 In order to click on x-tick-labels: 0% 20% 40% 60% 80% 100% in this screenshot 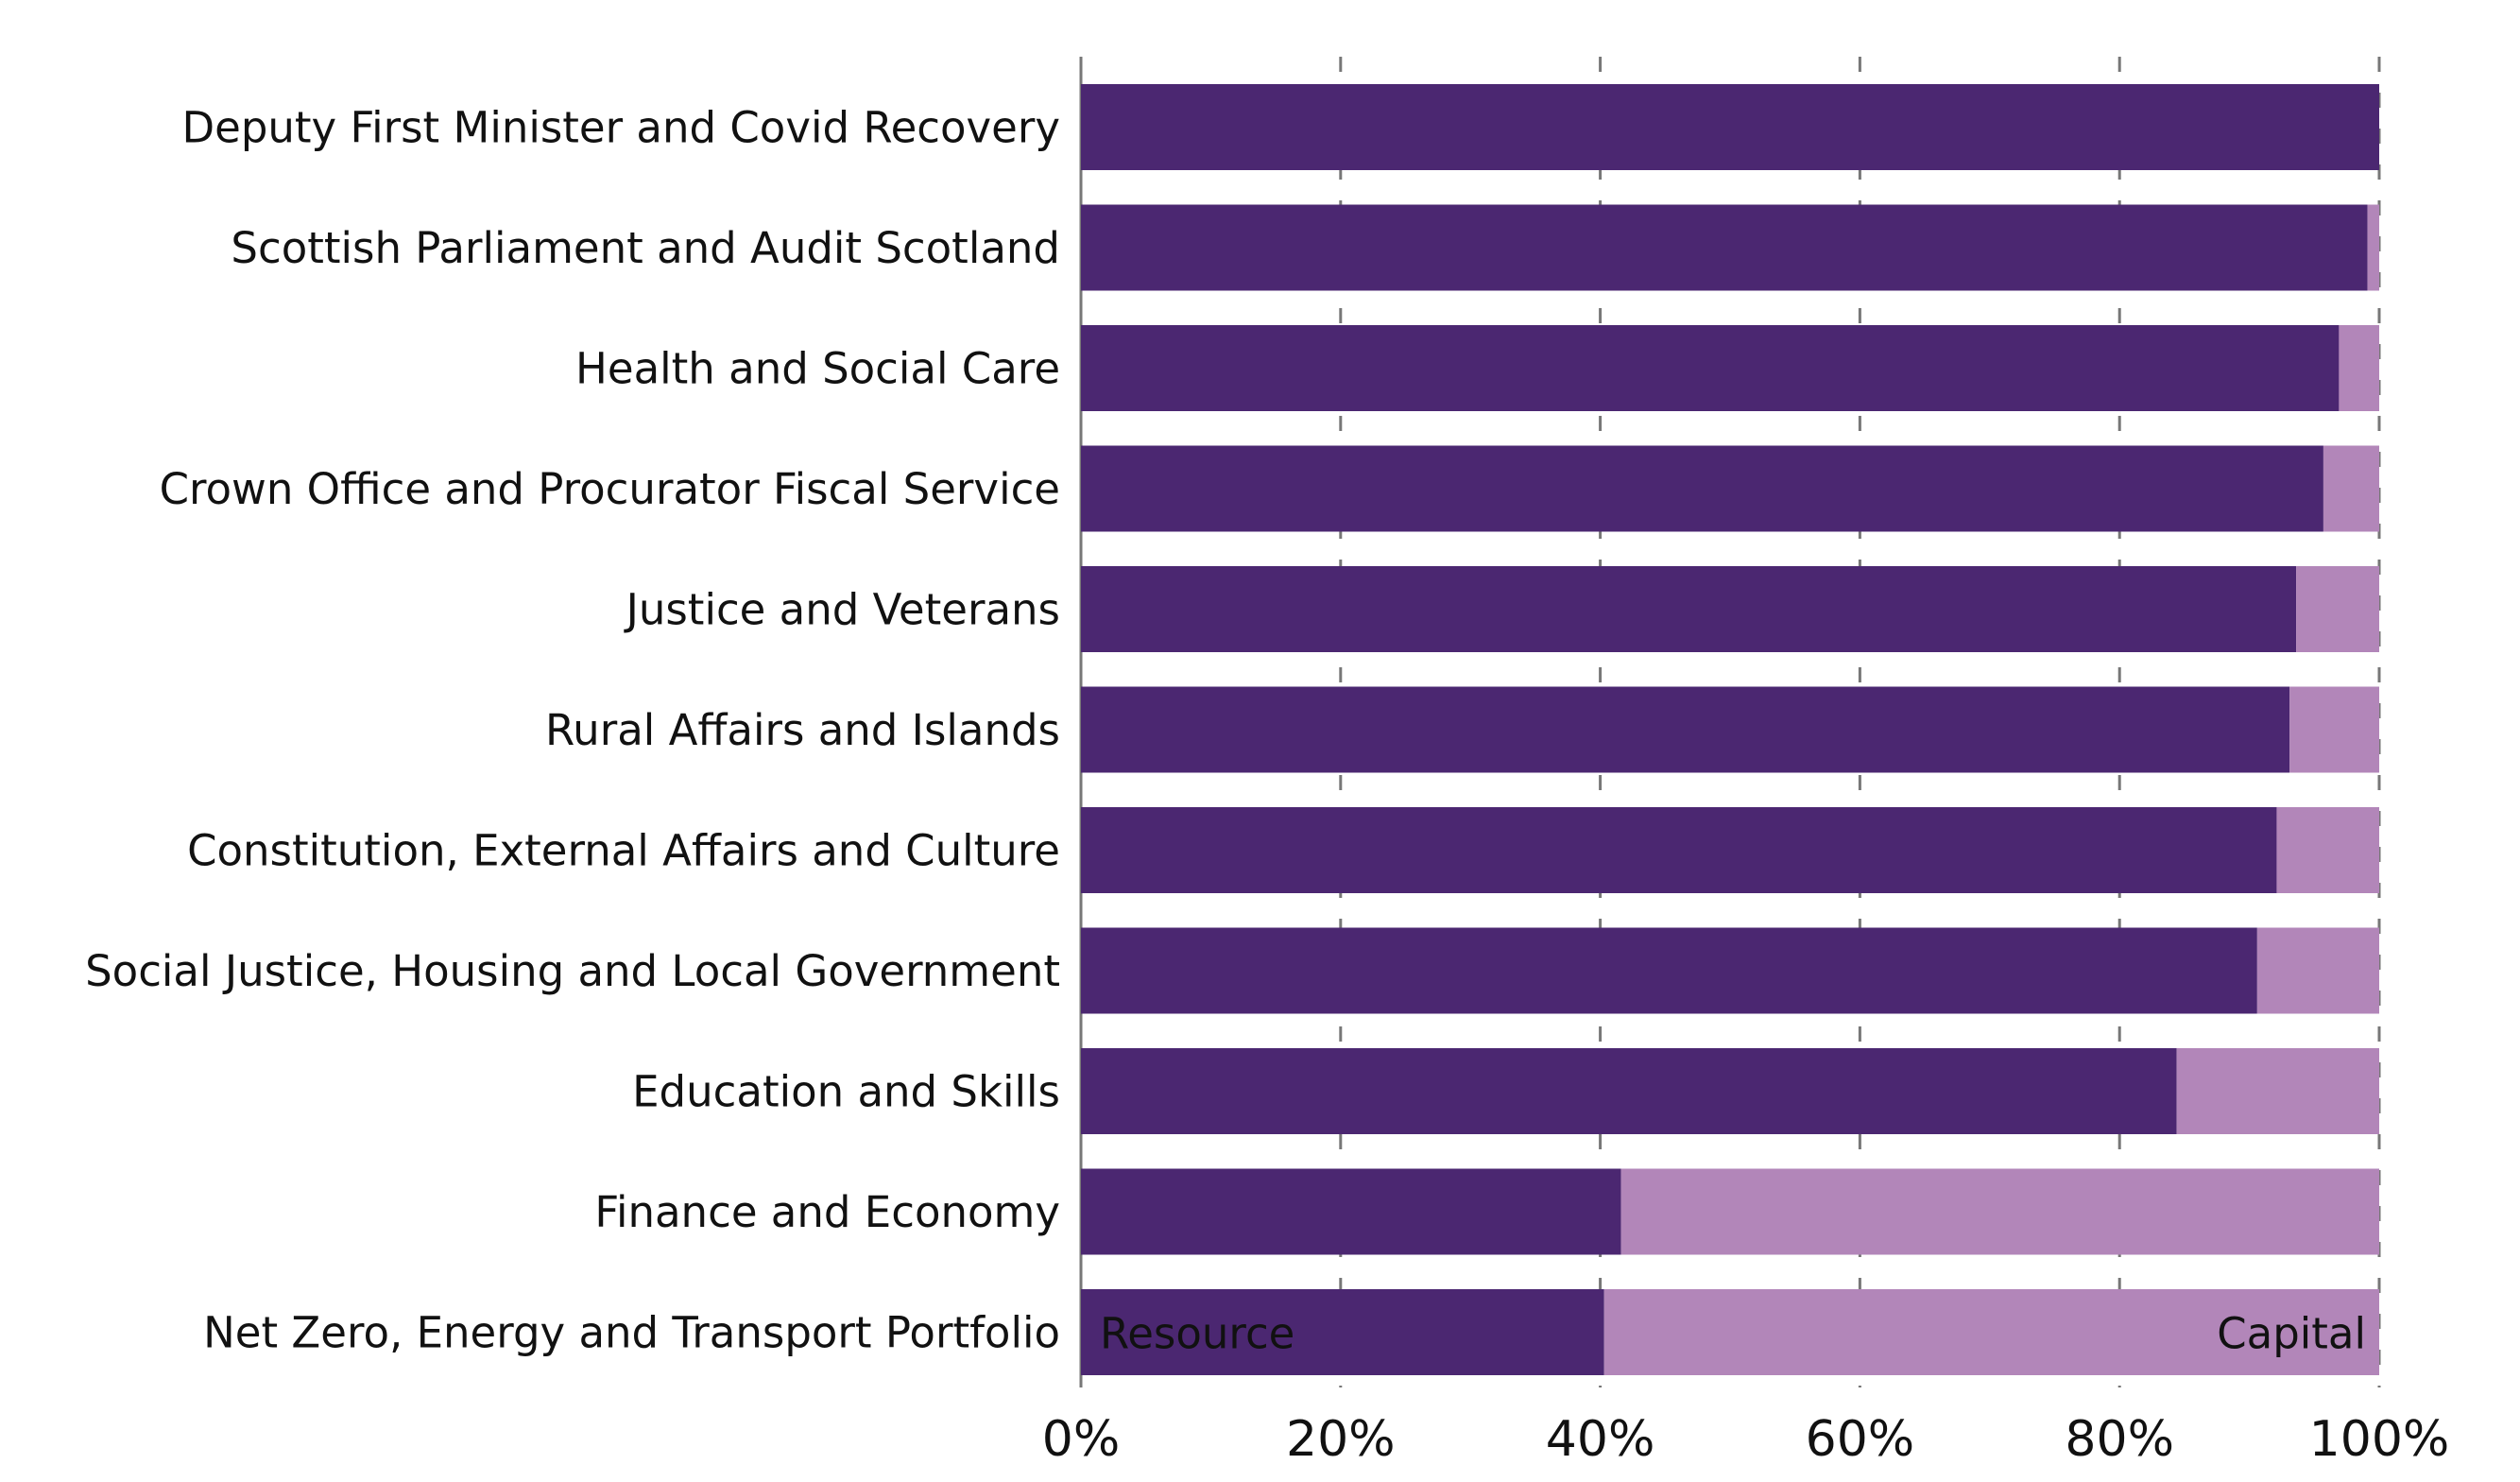, I will do `click(1746, 1439)`.